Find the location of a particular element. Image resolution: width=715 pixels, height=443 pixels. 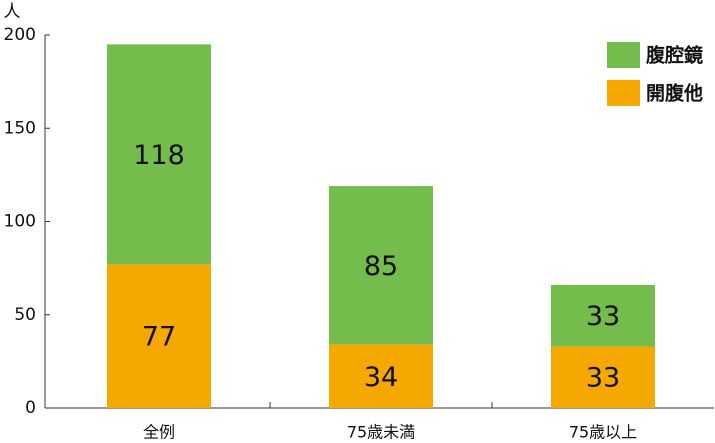

legend-label: 腹腔鏡 is located at coordinates (674, 55).